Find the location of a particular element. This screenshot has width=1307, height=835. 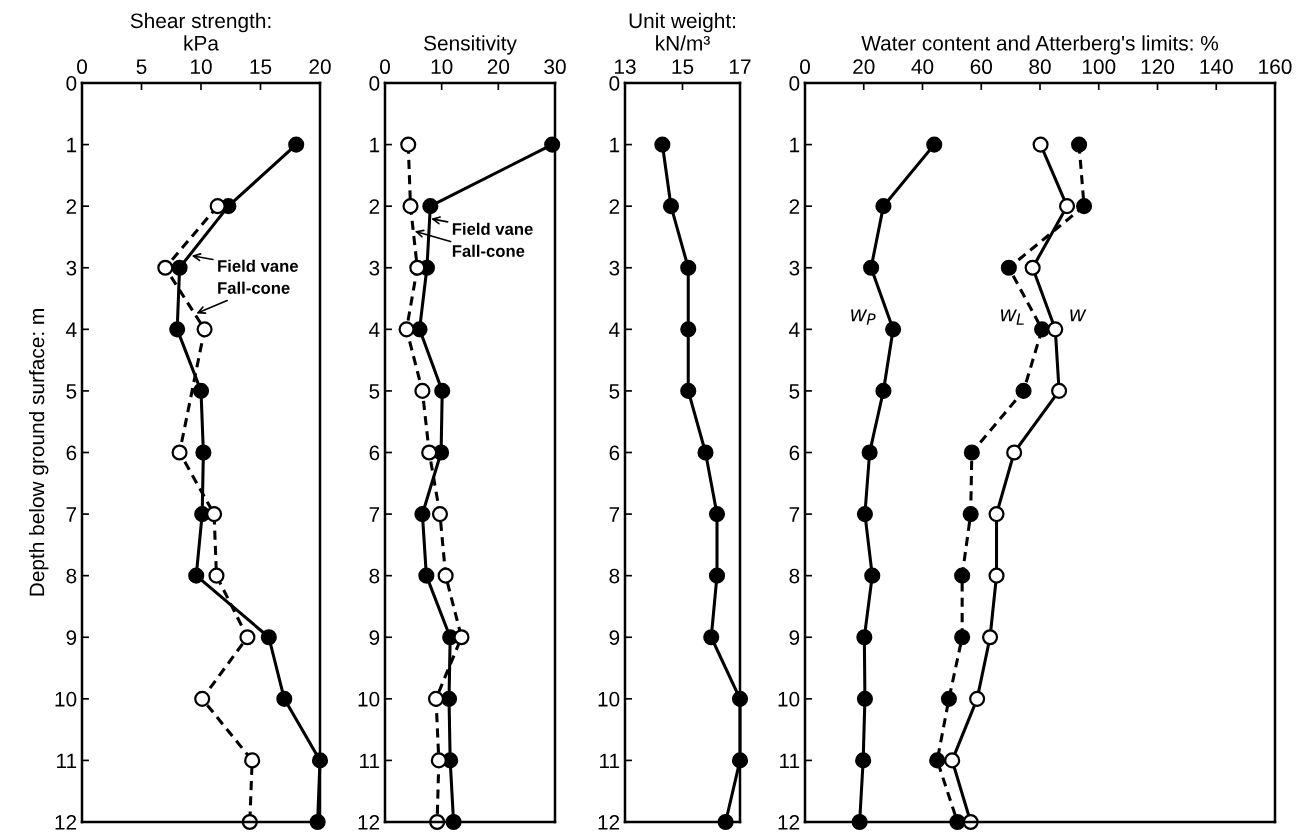

x-tick-label: 120 is located at coordinates (1158, 67).